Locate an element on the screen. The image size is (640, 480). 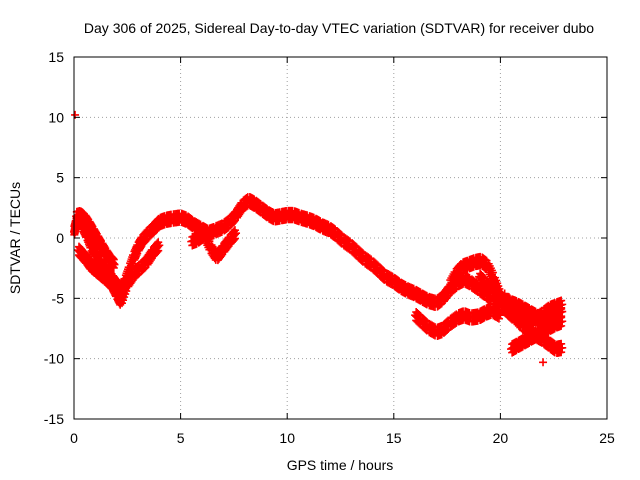
y-tick-labels: -15 -10 -5 0 5 10 15 is located at coordinates (54, 238).